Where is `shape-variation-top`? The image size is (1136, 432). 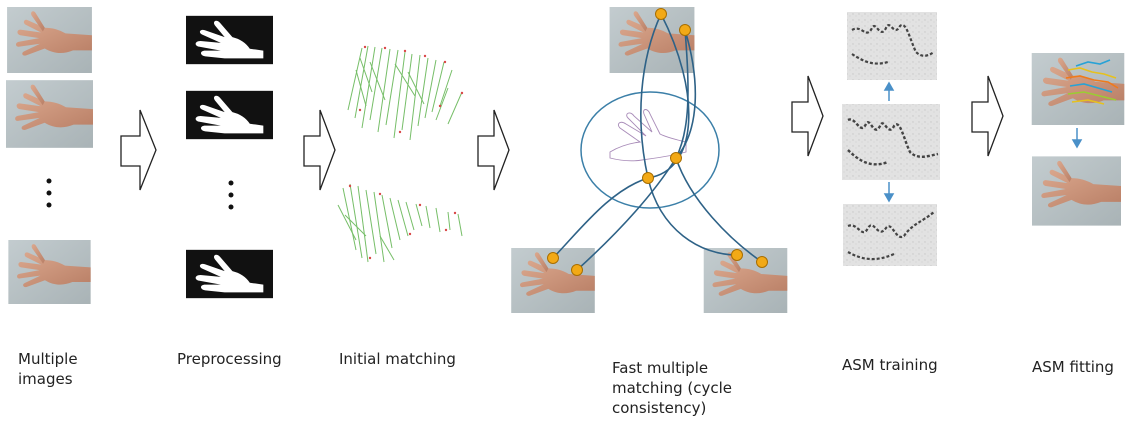
shape-variation-top is located at coordinates (892, 46).